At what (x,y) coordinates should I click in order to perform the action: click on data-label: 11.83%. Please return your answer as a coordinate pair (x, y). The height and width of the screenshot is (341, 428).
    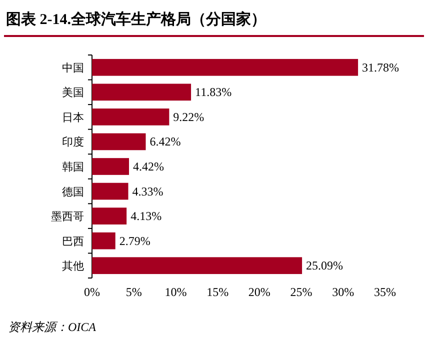
    Looking at the image, I should click on (213, 92).